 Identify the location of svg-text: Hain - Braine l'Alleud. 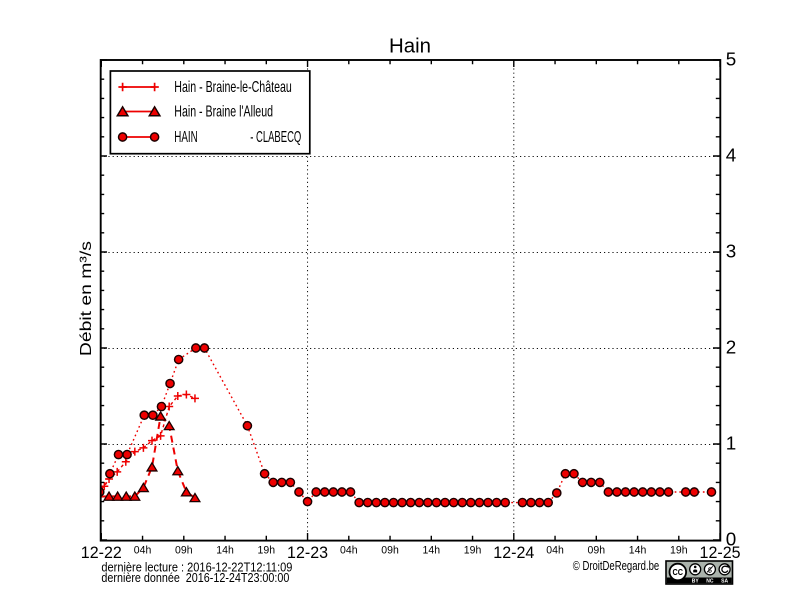
(223, 112).